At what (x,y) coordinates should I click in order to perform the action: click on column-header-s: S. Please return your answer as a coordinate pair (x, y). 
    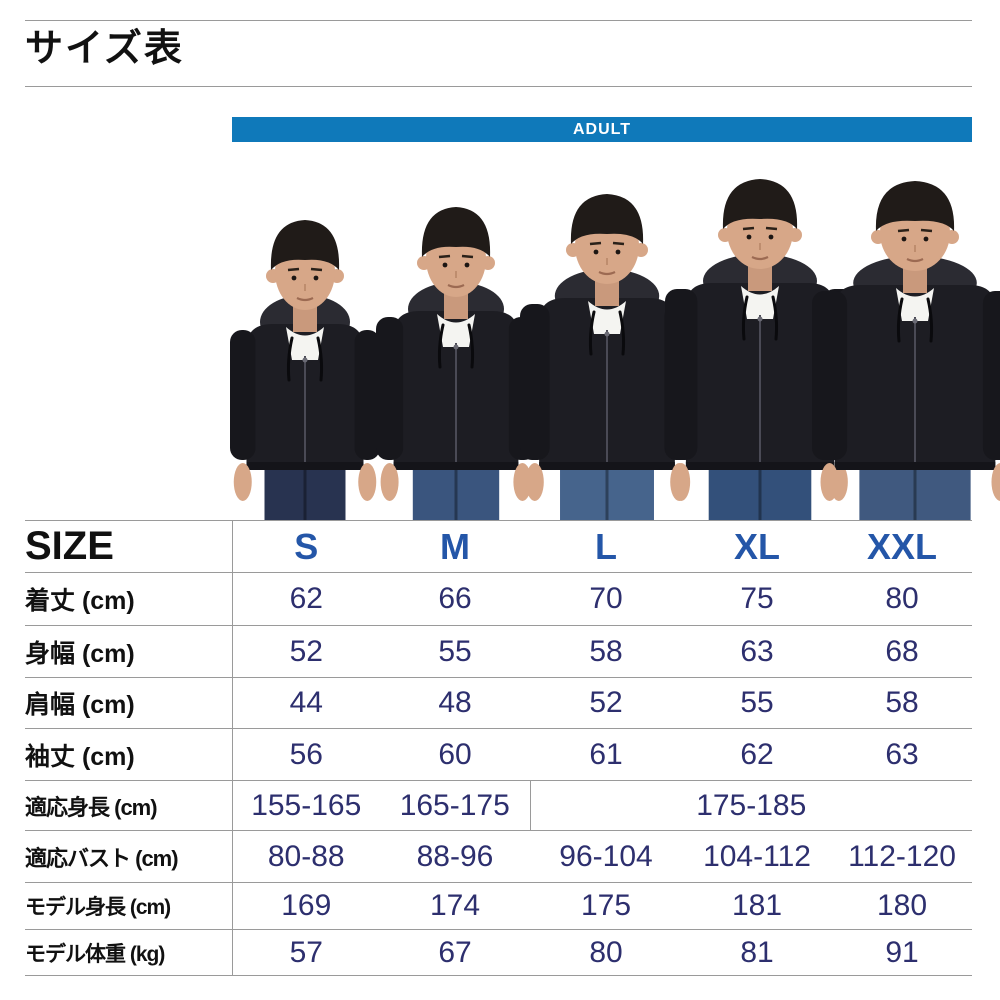
    Looking at the image, I should click on (305, 546).